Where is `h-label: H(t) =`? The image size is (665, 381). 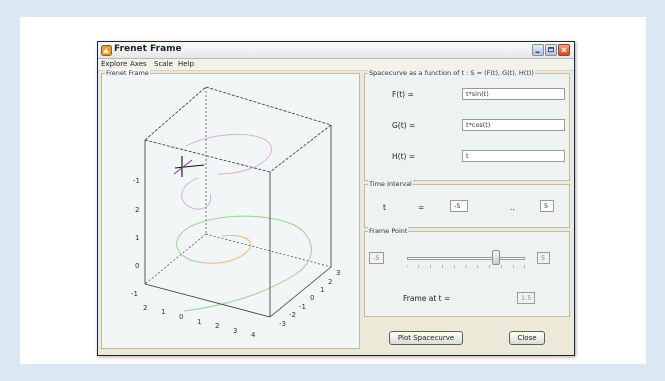 h-label: H(t) = is located at coordinates (404, 156).